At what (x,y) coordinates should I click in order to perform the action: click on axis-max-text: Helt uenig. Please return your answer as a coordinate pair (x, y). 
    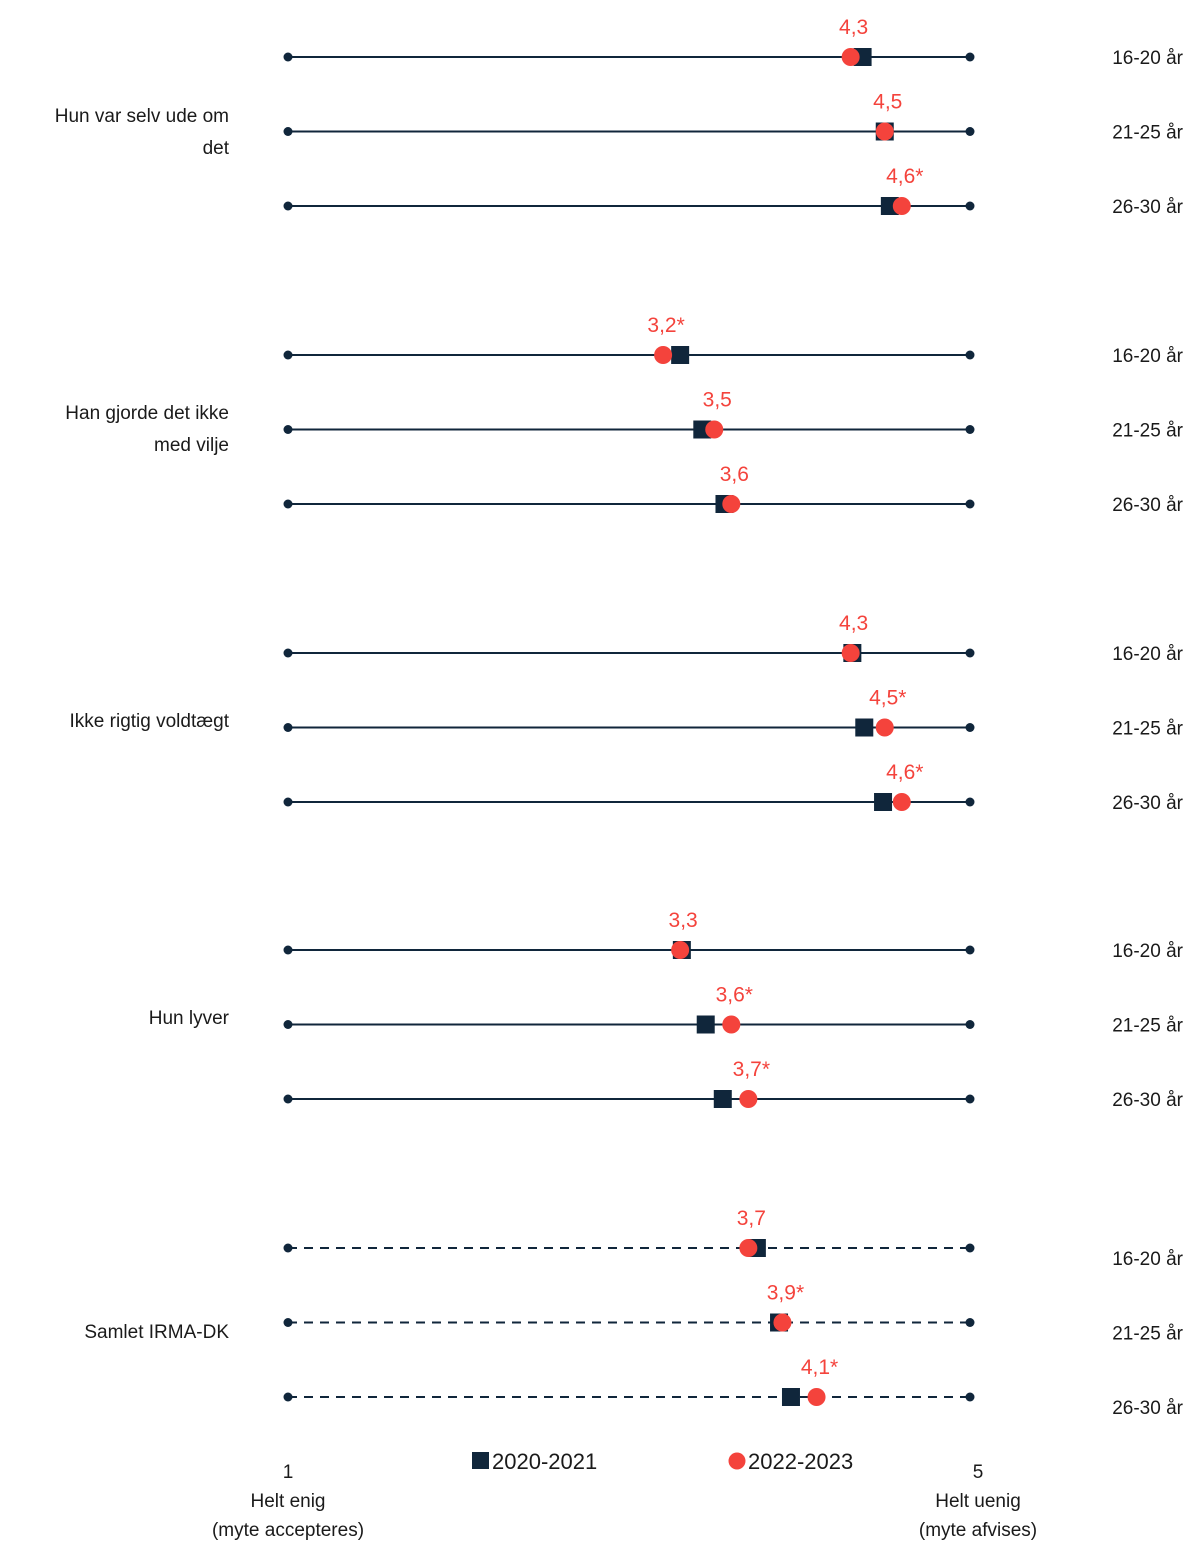
    Looking at the image, I should click on (978, 1501).